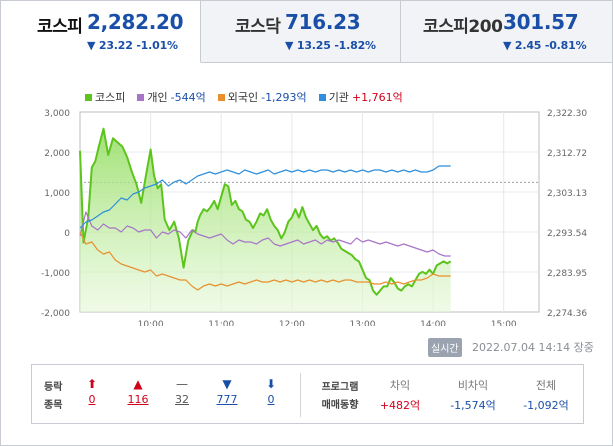 The image size is (613, 446). What do you see at coordinates (182, 391) in the screenshot?
I see `breadth-unchanged: — 32` at bounding box center [182, 391].